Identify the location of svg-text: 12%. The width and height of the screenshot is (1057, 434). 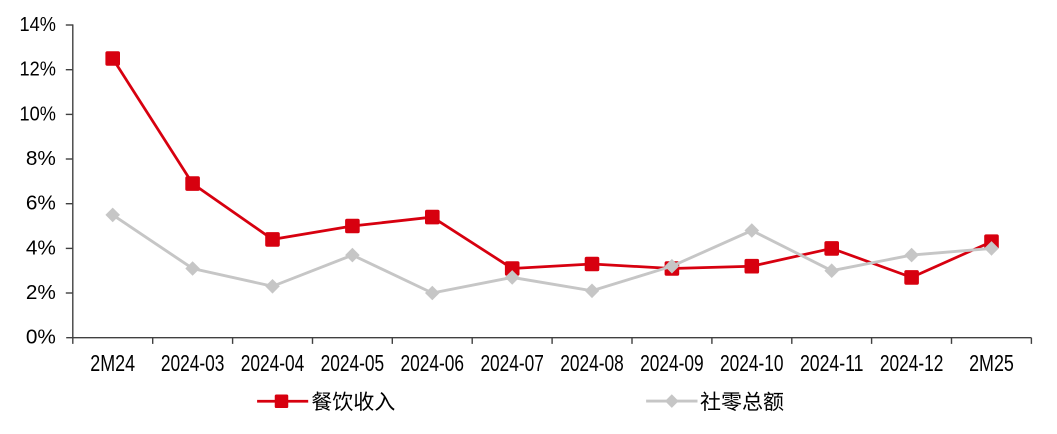
(38, 69).